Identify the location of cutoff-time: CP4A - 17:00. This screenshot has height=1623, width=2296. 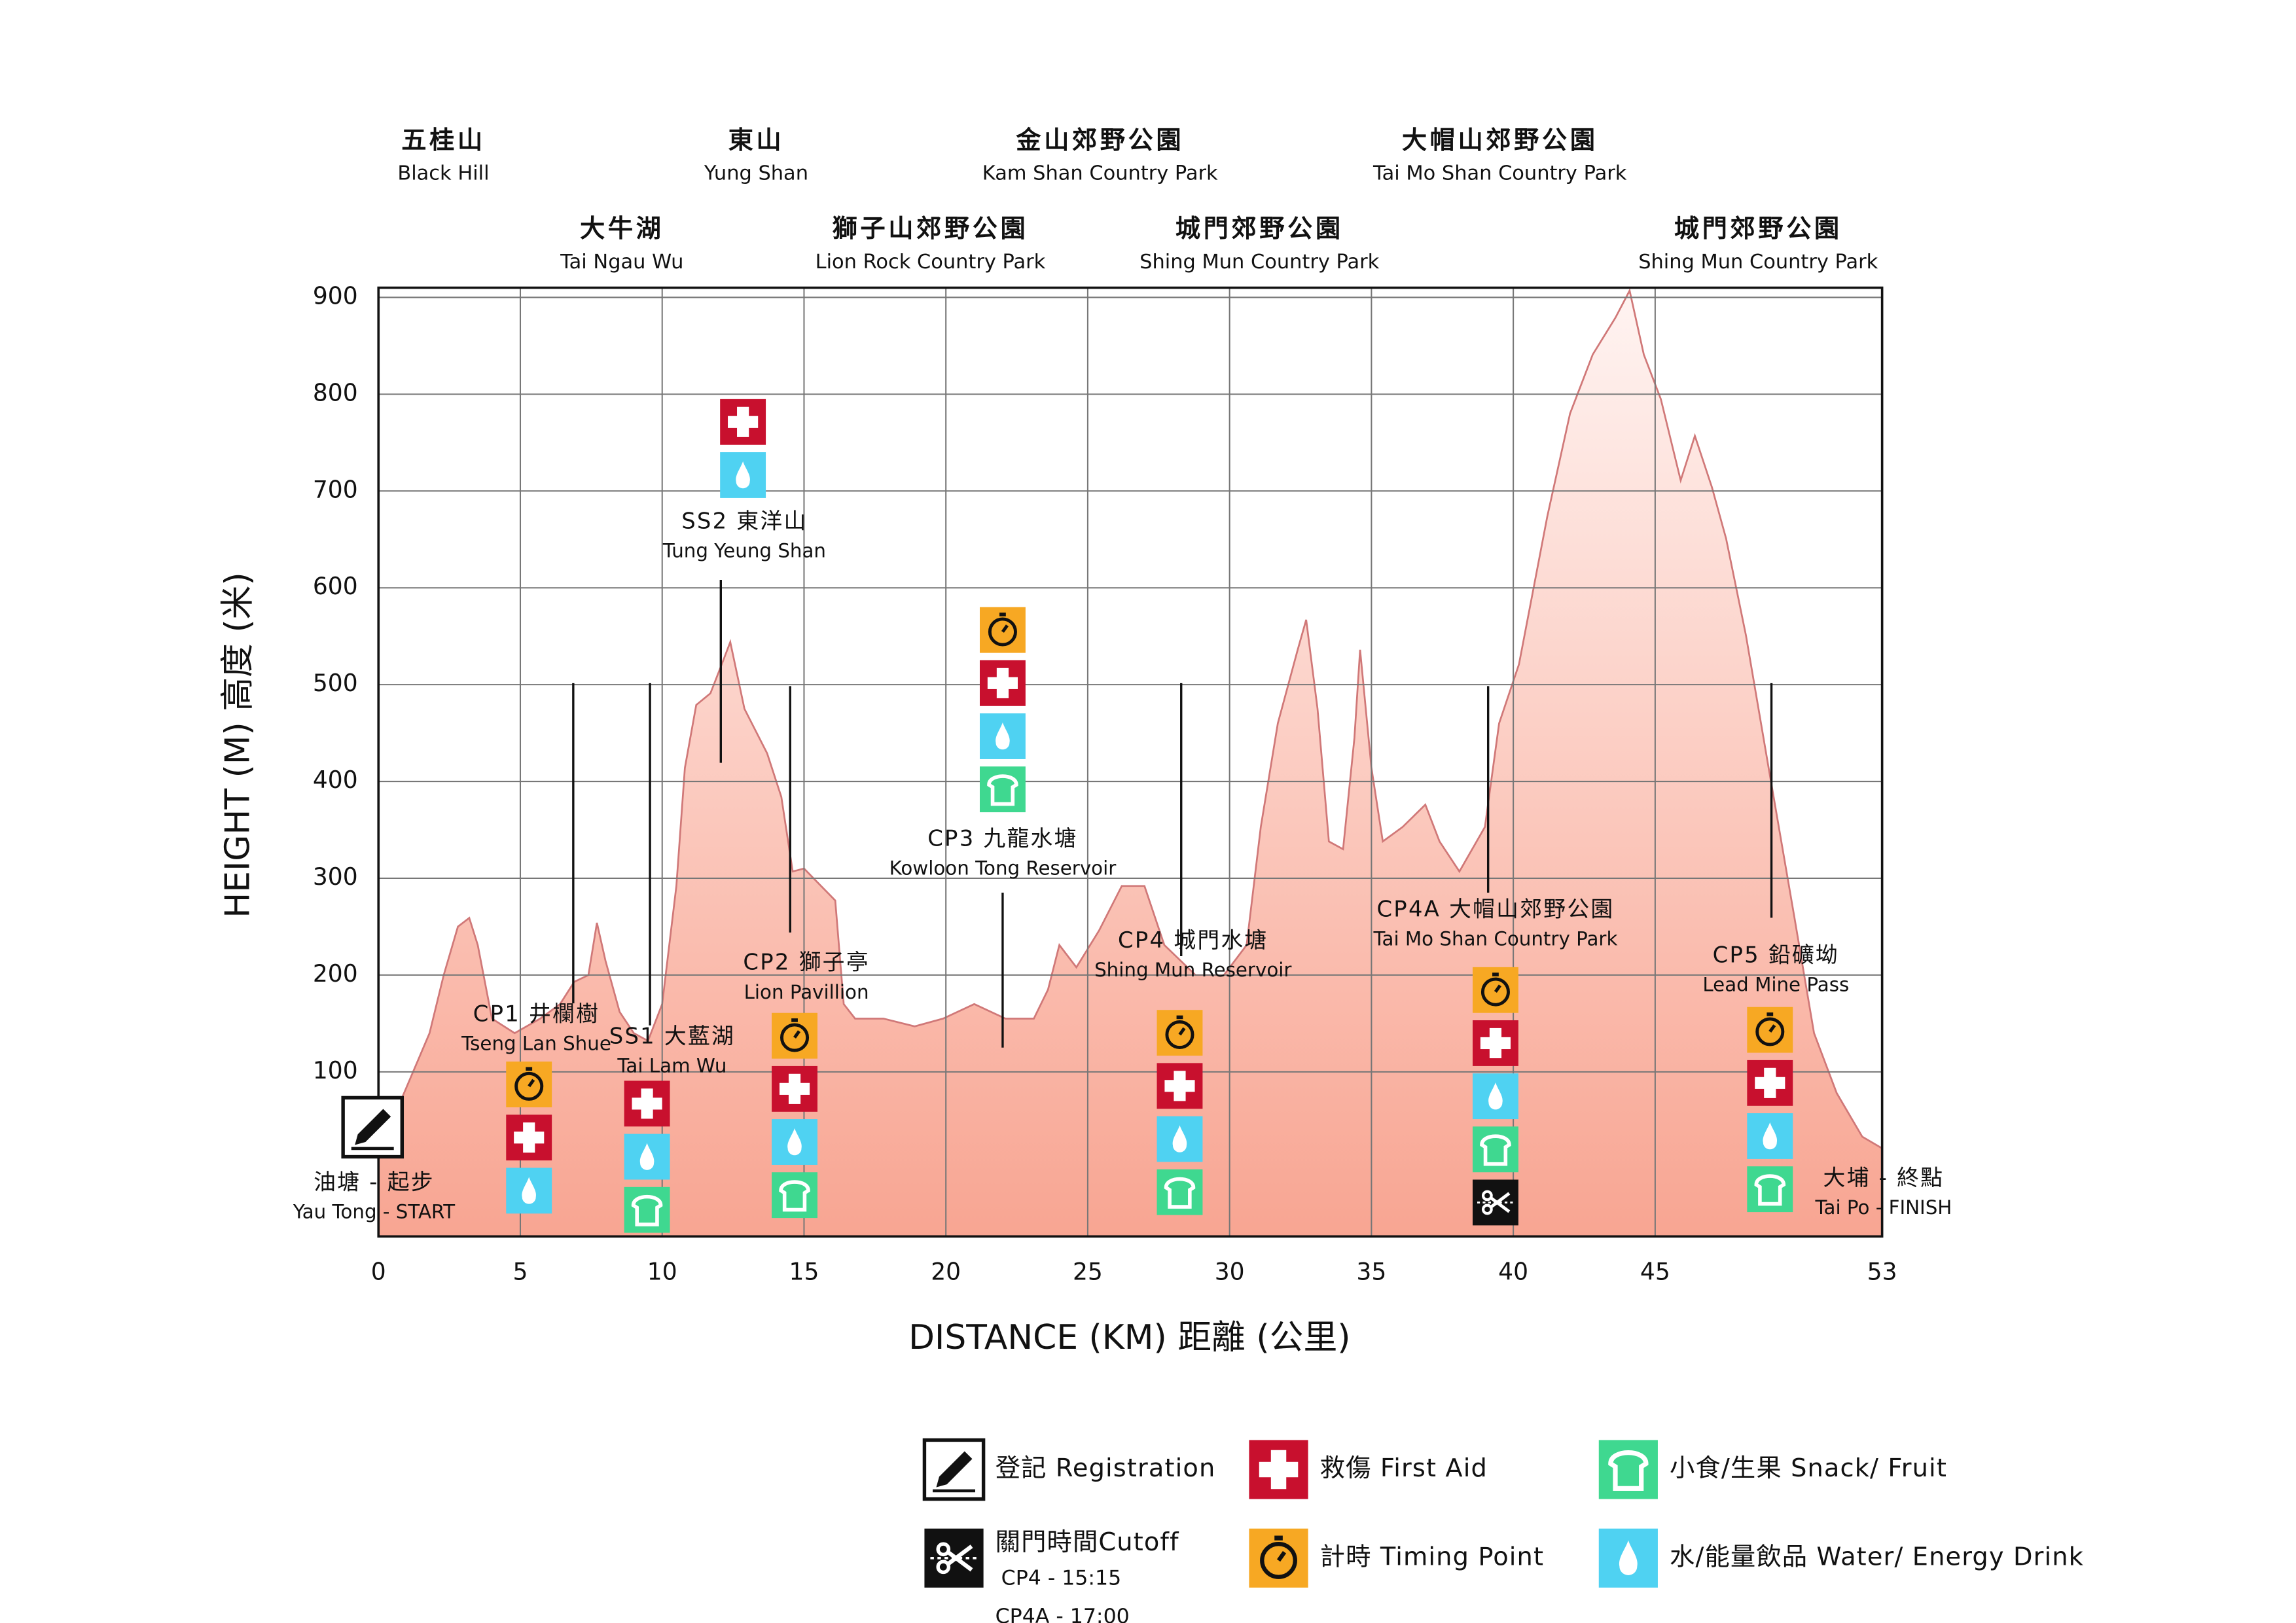
(1063, 1614).